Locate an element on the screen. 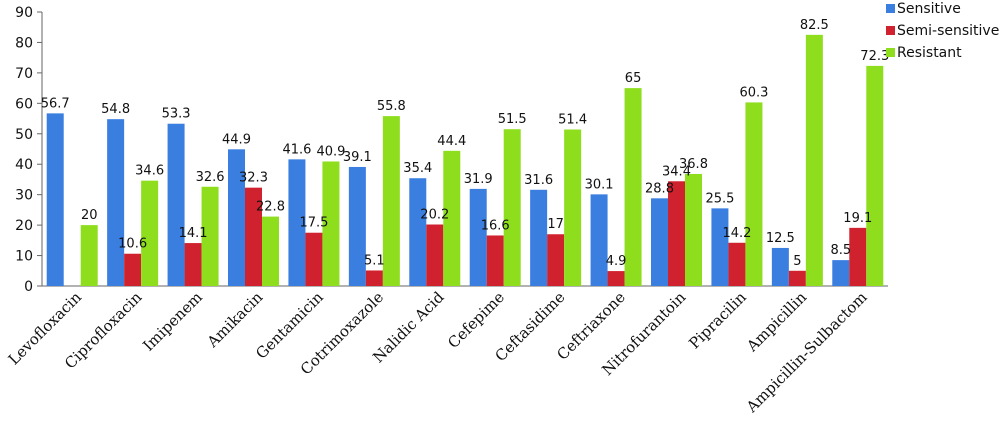 This screenshot has width=1000, height=427. data-label: 5.1 is located at coordinates (374, 260).